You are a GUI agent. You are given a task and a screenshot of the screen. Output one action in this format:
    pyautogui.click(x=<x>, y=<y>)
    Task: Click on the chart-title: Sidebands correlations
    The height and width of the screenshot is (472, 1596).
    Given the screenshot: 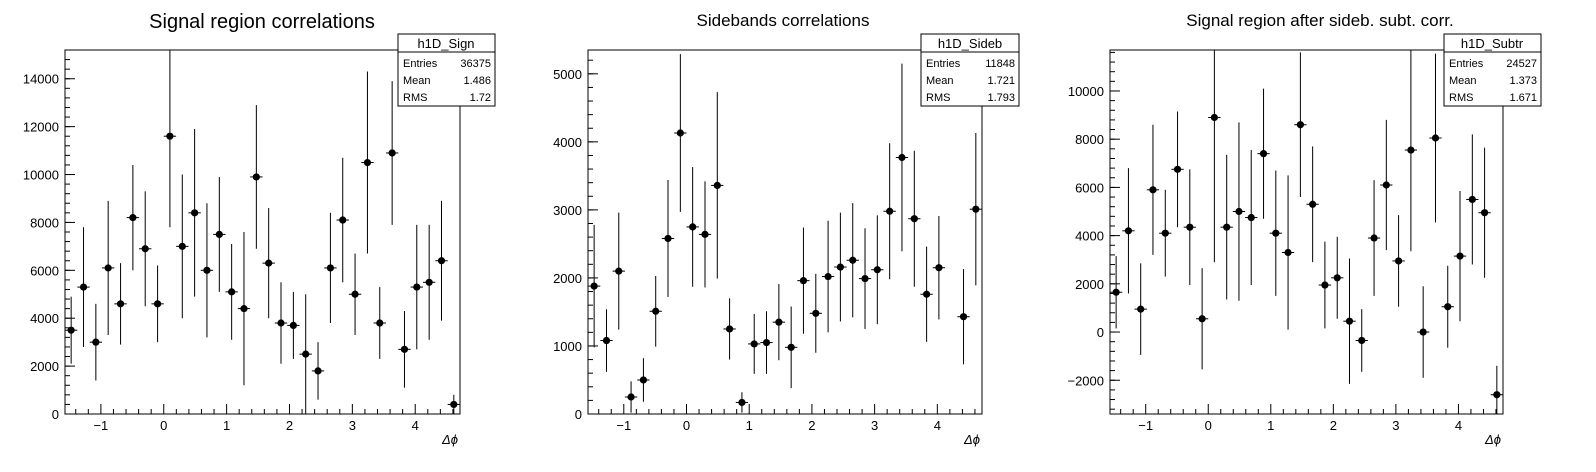 What is the action you would take?
    pyautogui.click(x=783, y=20)
    